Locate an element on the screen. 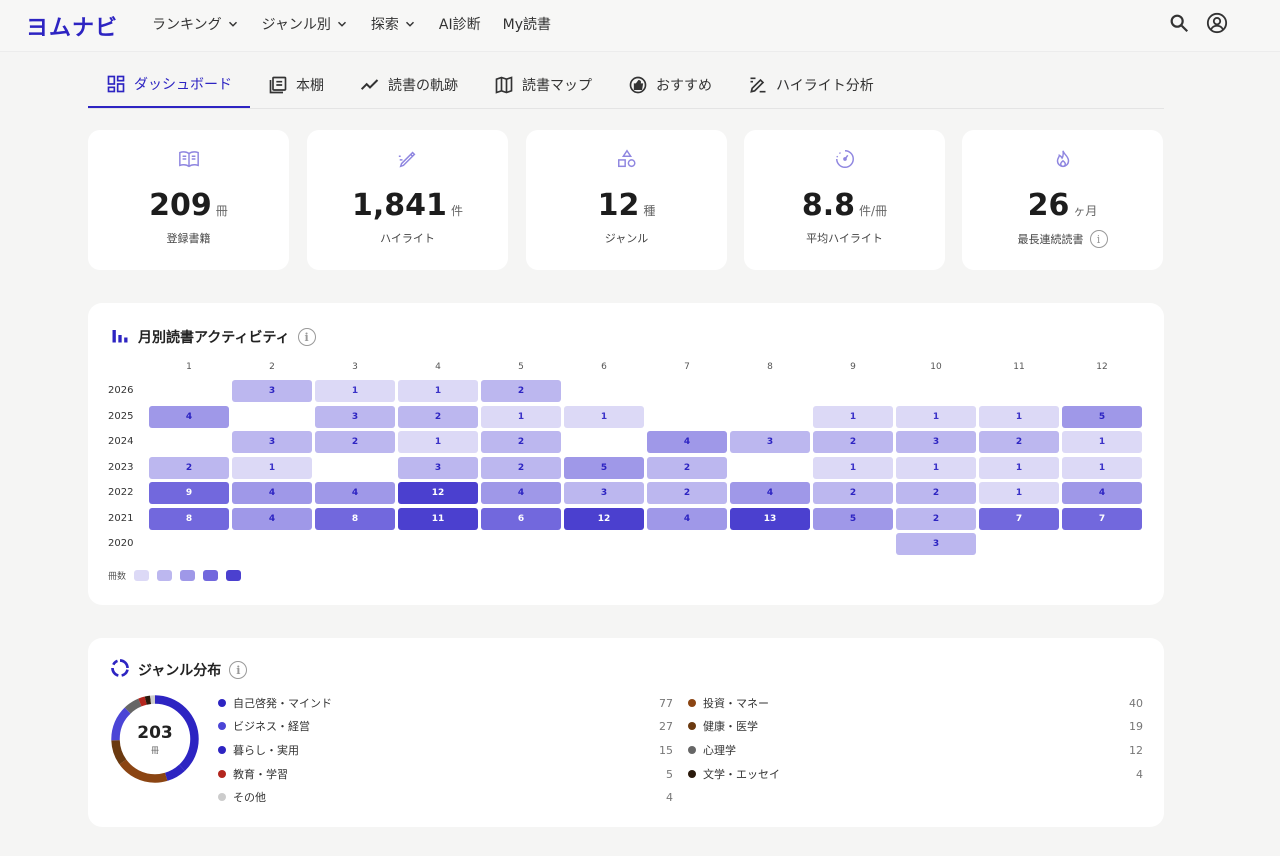 This screenshot has width=1280, height=856. tab-dashboard: ダッシュボード is located at coordinates (169, 85).